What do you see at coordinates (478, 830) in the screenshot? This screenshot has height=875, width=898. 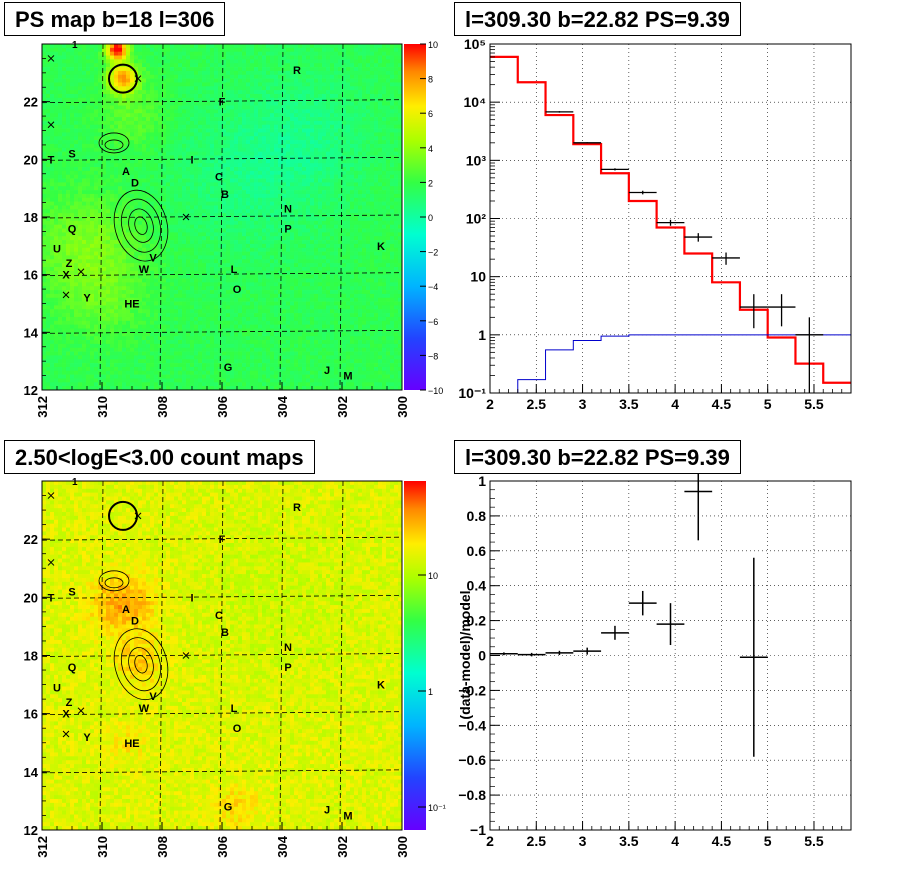 I see `y-tick-label: −1` at bounding box center [478, 830].